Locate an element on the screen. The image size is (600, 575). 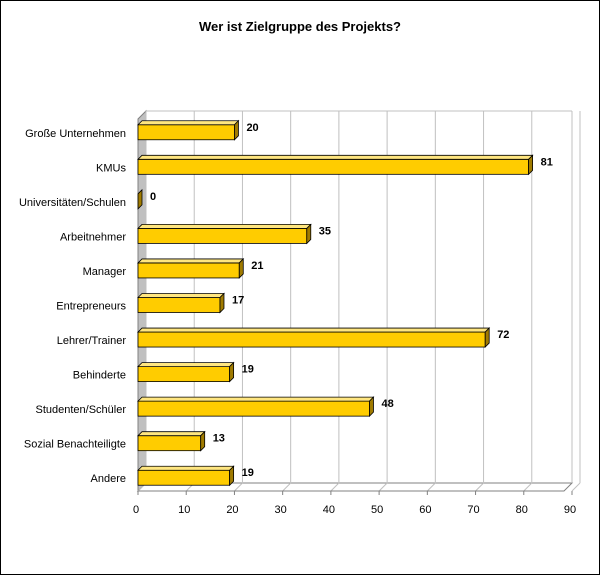
x-tick-label: 80 is located at coordinates (522, 510).